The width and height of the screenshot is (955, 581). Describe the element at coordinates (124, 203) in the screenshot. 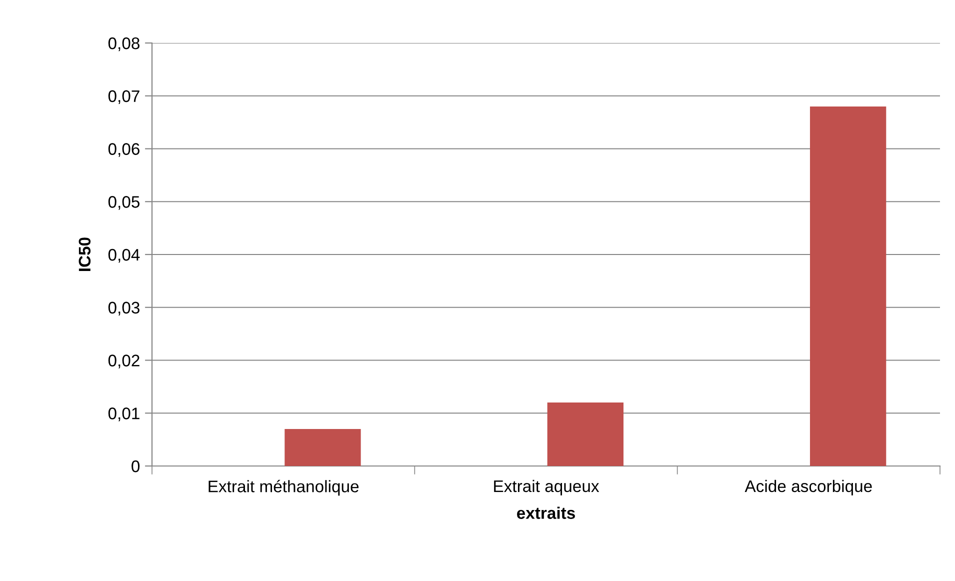

I see `y-tick-label: 0,05` at that location.